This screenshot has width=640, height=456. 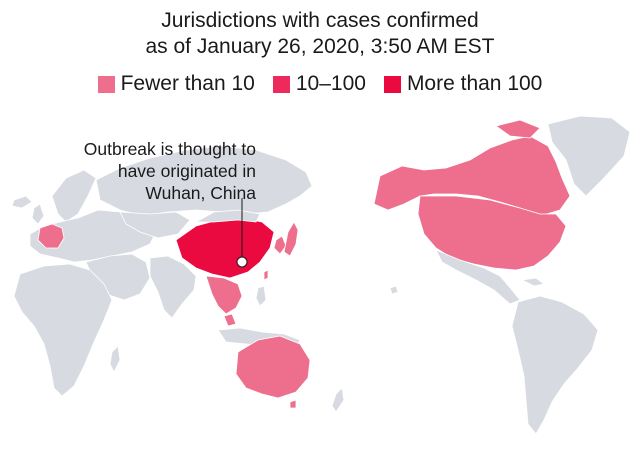 What do you see at coordinates (173, 287) in the screenshot?
I see `india` at bounding box center [173, 287].